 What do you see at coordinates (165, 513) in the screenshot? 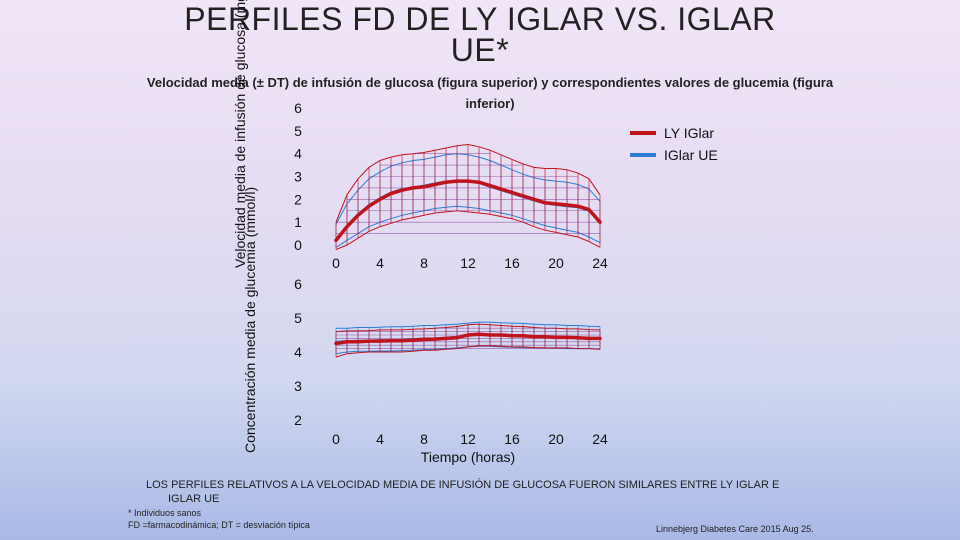
I see `footnote-asterisk: * Individuos sanos` at bounding box center [165, 513].